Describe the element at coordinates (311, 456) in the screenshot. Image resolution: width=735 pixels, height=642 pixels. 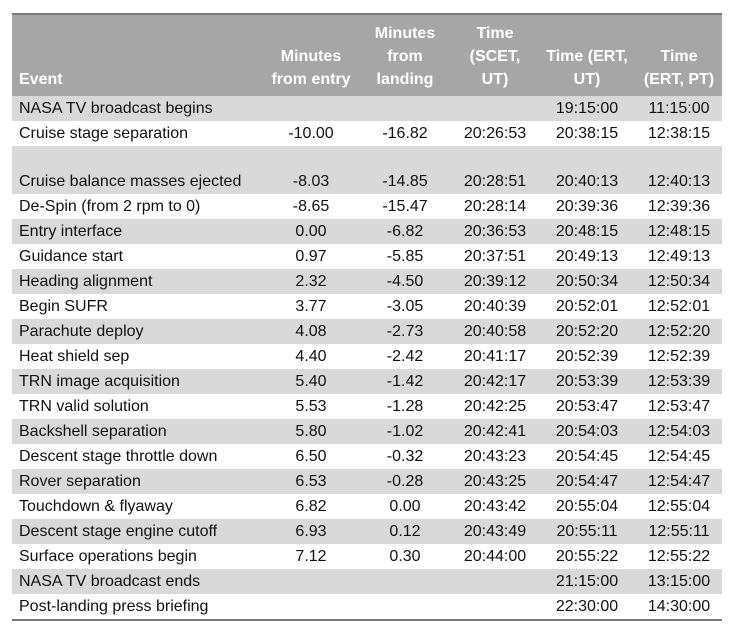
I see `cell-minutes-from-entry: 6.50` at that location.